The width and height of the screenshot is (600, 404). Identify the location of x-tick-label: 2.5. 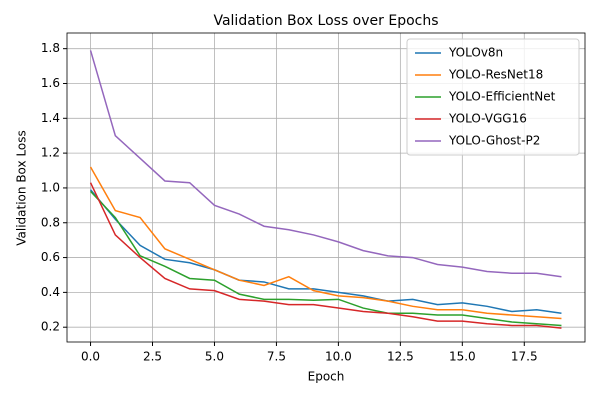
(152, 357).